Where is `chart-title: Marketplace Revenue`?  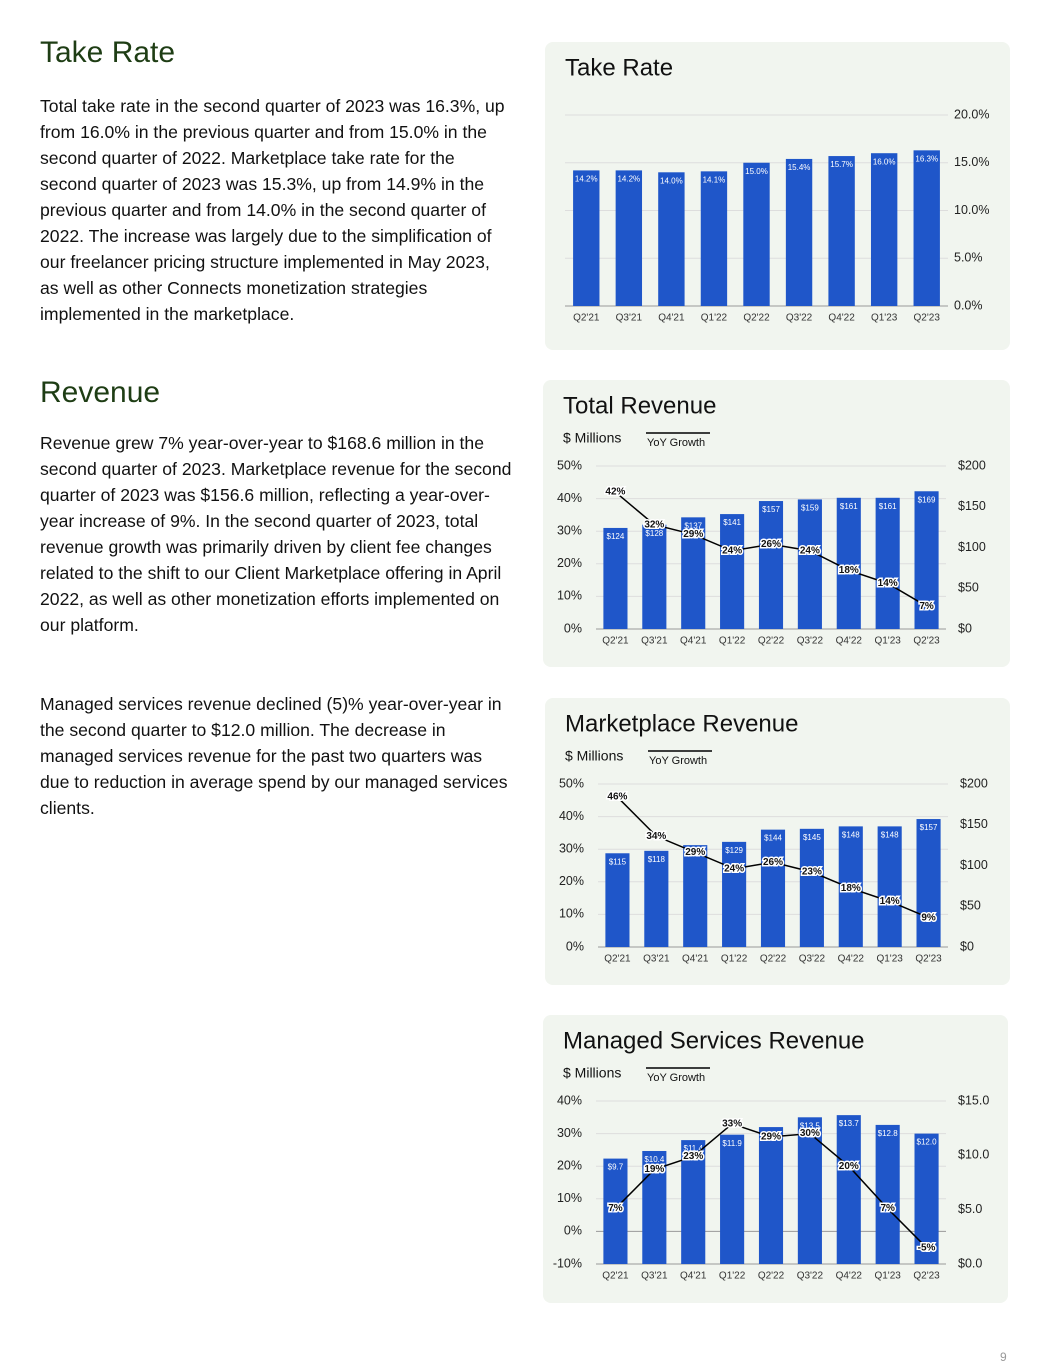 chart-title: Marketplace Revenue is located at coordinates (681, 723).